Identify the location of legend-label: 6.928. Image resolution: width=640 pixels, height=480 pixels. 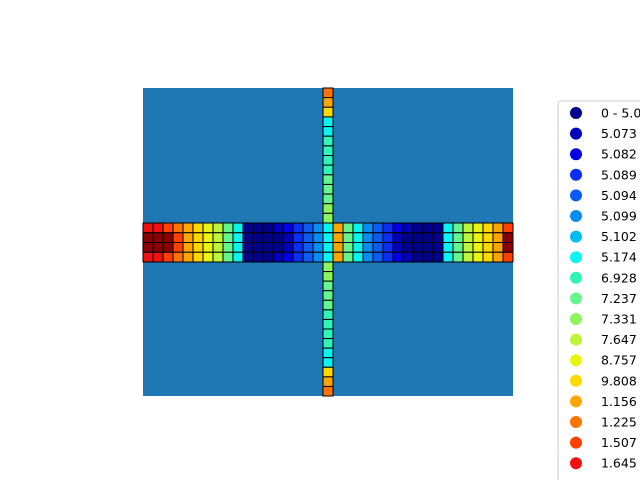
(619, 277).